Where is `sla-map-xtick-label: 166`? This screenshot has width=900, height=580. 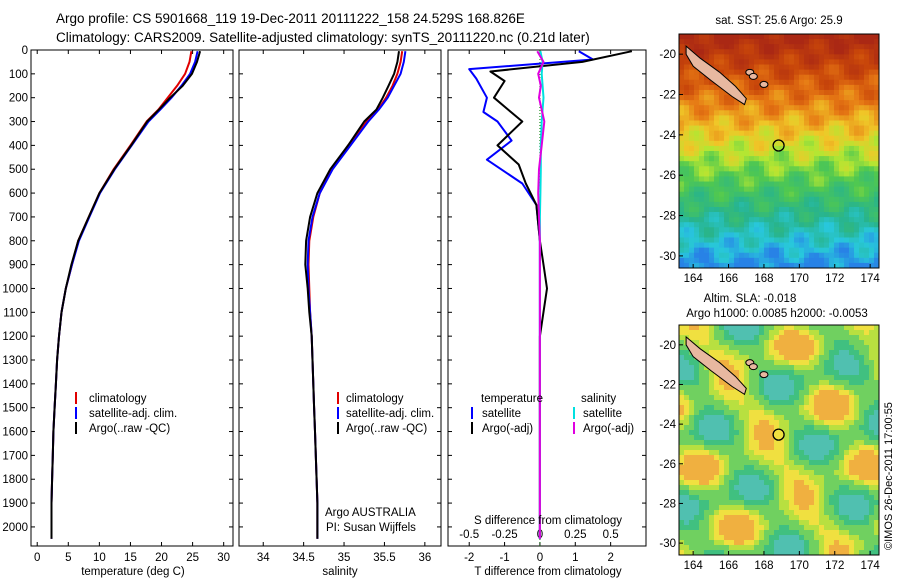 sla-map-xtick-label: 166 is located at coordinates (728, 566).